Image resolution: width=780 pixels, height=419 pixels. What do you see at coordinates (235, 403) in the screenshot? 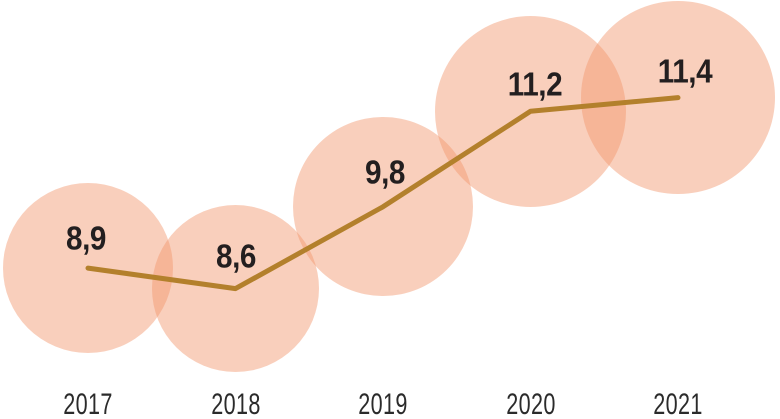
I see `x-axis-label-2018: 2018` at bounding box center [235, 403].